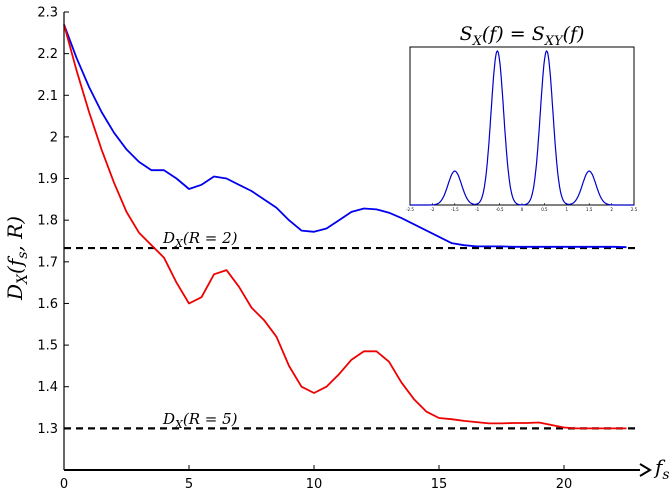 The width and height of the screenshot is (672, 493). What do you see at coordinates (567, 209) in the screenshot?
I see `inset-x-tick-label: 1` at bounding box center [567, 209].